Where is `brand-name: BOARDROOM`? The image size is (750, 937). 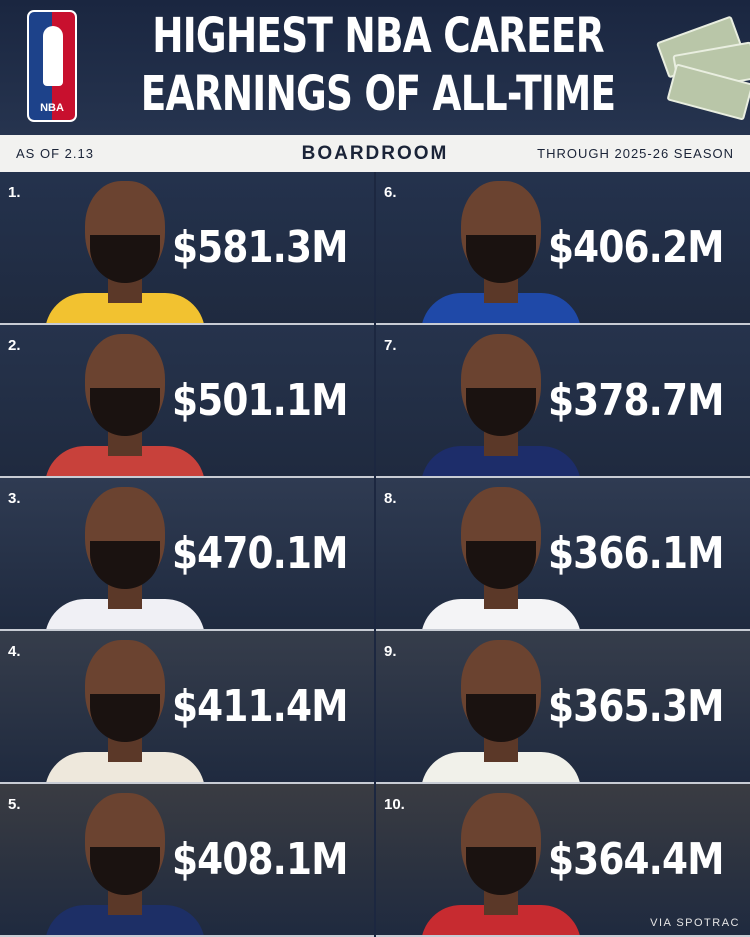
brand-name: BOARDROOM is located at coordinates (375, 153).